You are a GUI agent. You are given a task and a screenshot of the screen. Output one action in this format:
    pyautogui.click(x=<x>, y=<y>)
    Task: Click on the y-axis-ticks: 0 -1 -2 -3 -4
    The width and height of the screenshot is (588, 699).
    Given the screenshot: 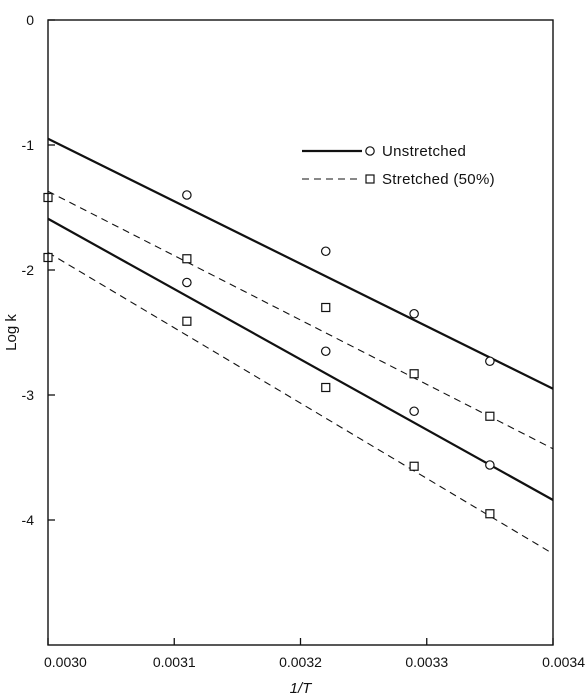 What is the action you would take?
    pyautogui.click(x=38, y=270)
    